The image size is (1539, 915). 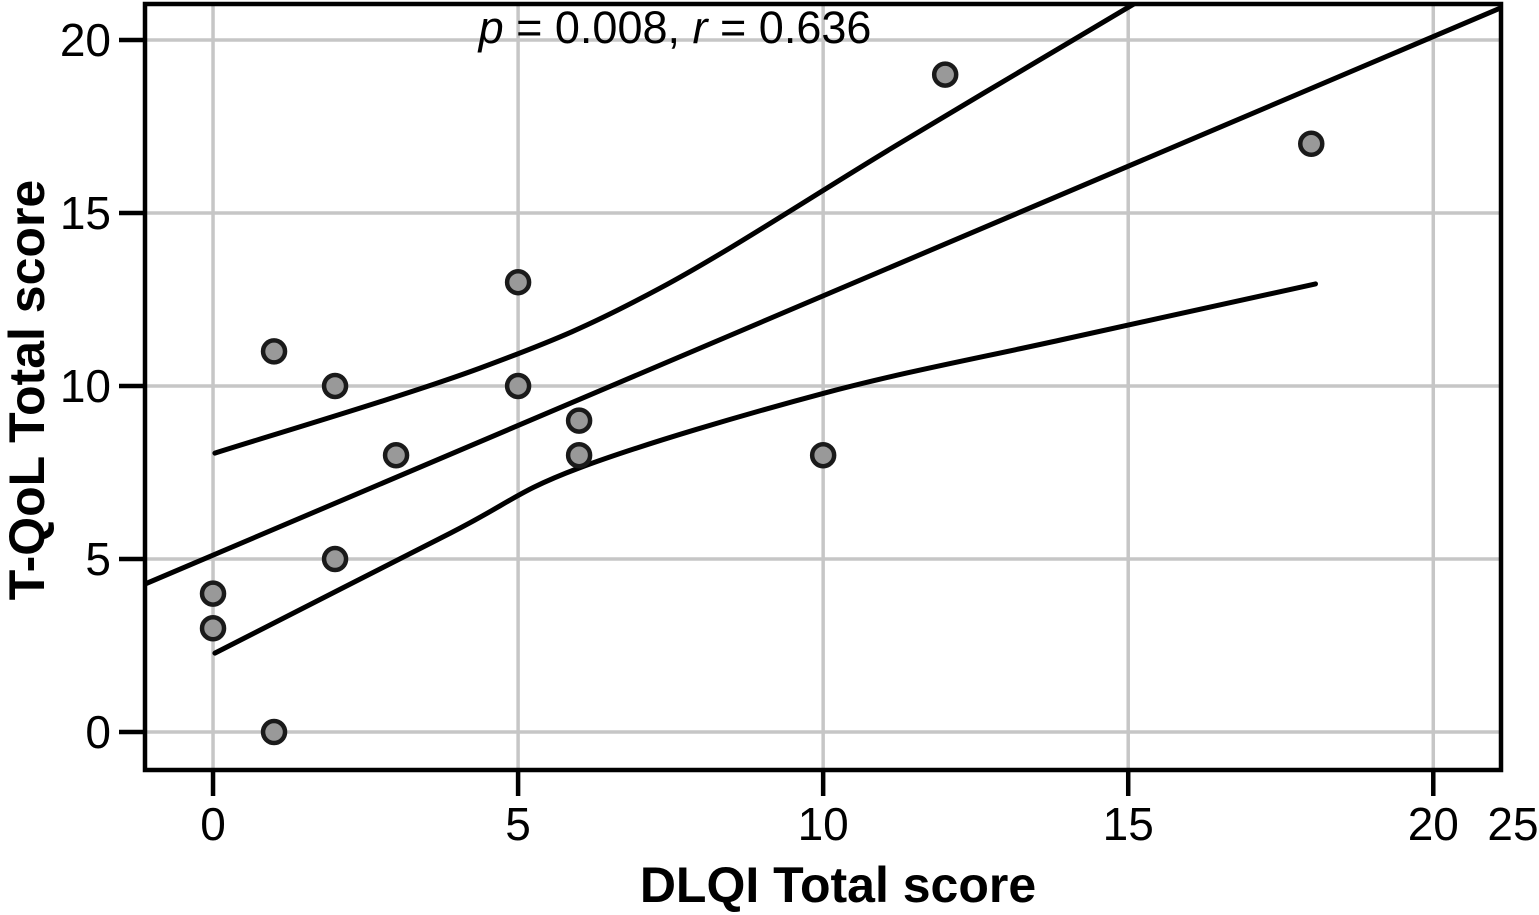 What do you see at coordinates (85, 386) in the screenshot?
I see `y-tick-label: 10` at bounding box center [85, 386].